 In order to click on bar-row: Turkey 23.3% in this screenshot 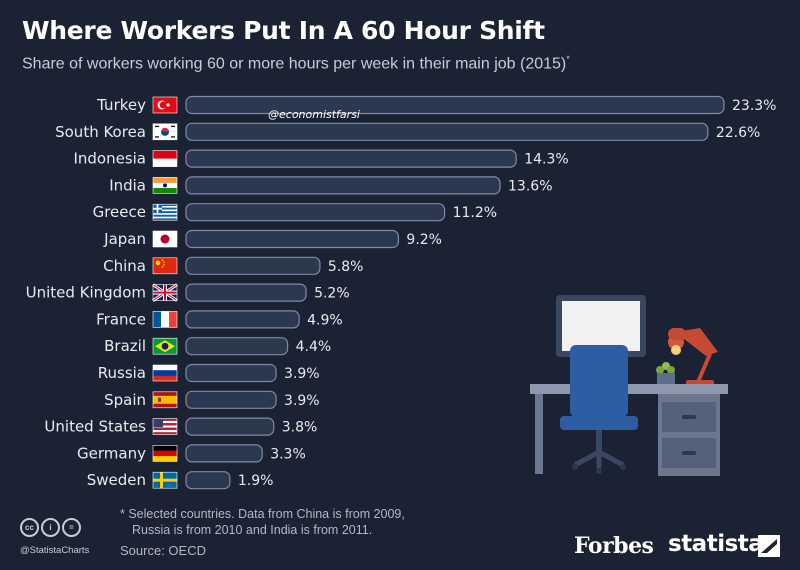, I will do `click(436, 105)`.